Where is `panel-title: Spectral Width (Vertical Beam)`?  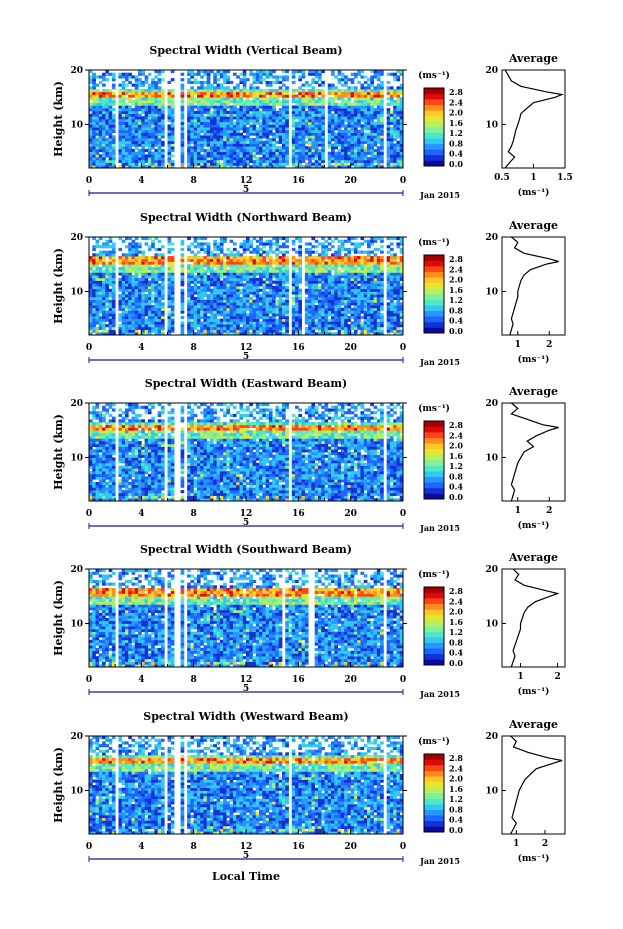 panel-title: Spectral Width (Vertical Beam) is located at coordinates (245, 50).